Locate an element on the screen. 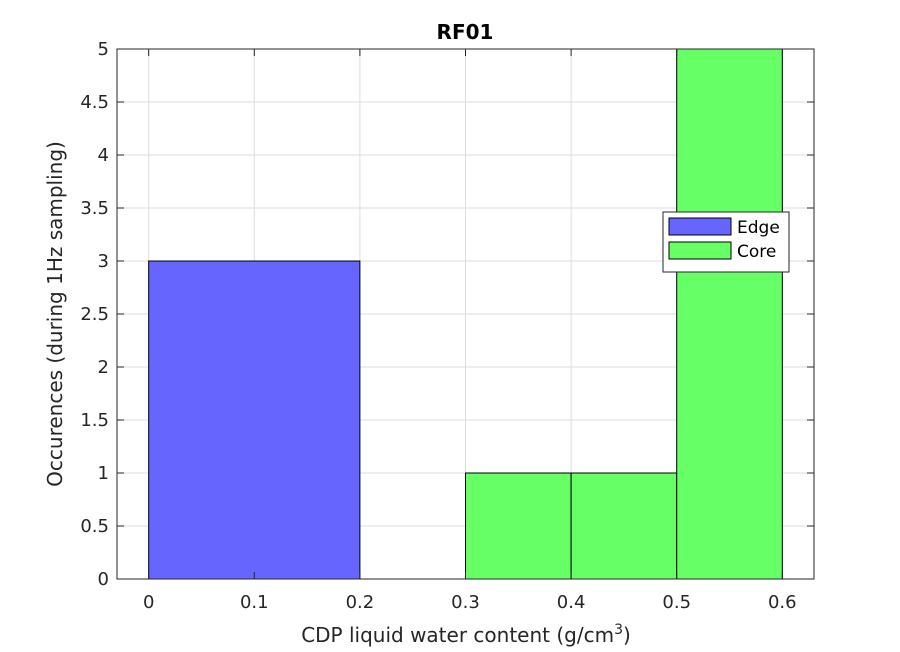  y-axis-label: Occurences (during 1Hz sampling) is located at coordinates (55, 314).